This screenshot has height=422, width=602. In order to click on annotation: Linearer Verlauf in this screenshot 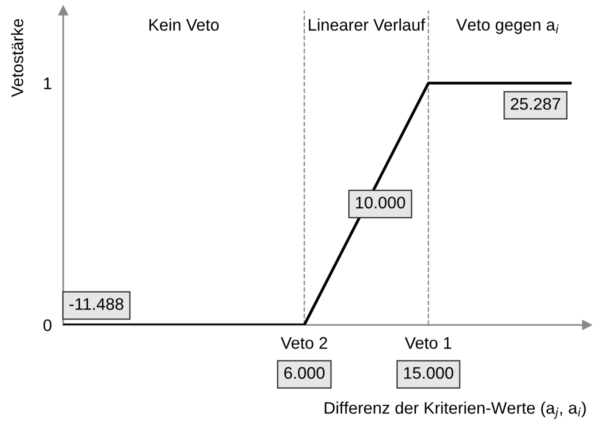, I will do `click(367, 24)`.